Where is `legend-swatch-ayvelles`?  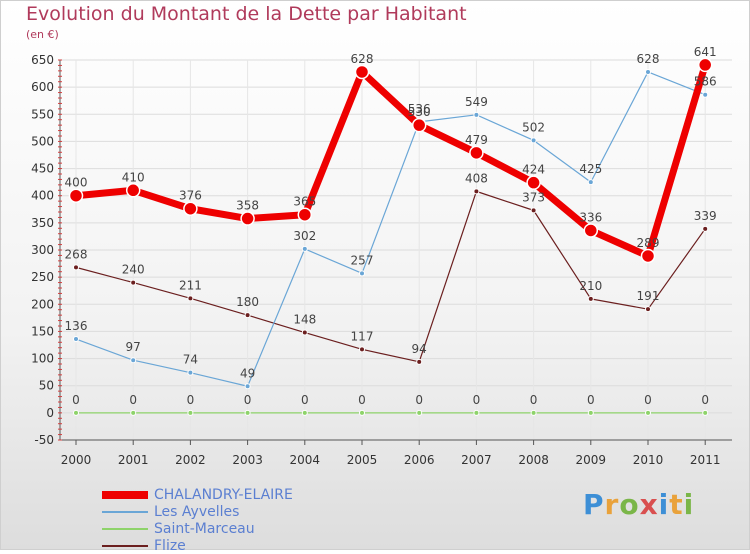
legend-swatch-ayvelles is located at coordinates (125, 511).